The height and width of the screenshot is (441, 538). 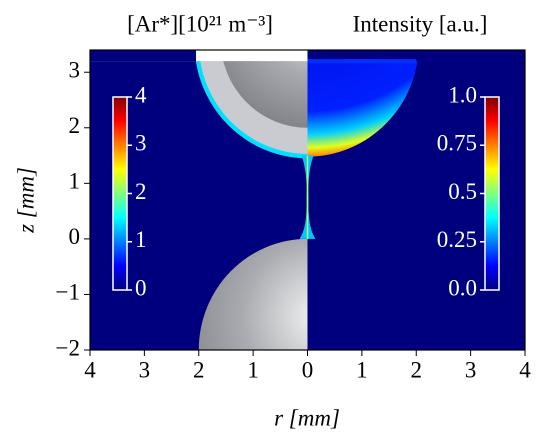 What do you see at coordinates (307, 417) in the screenshot?
I see `x-axis-label: r [mm]` at bounding box center [307, 417].